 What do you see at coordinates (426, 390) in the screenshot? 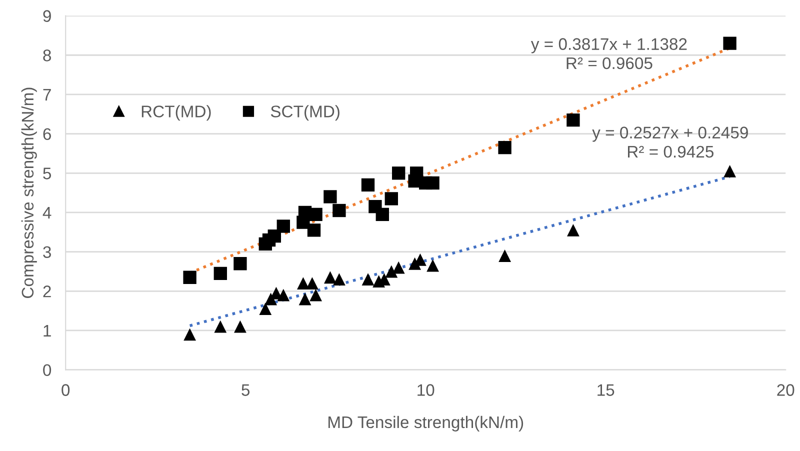
I see `x-tick-label: 10` at bounding box center [426, 390].